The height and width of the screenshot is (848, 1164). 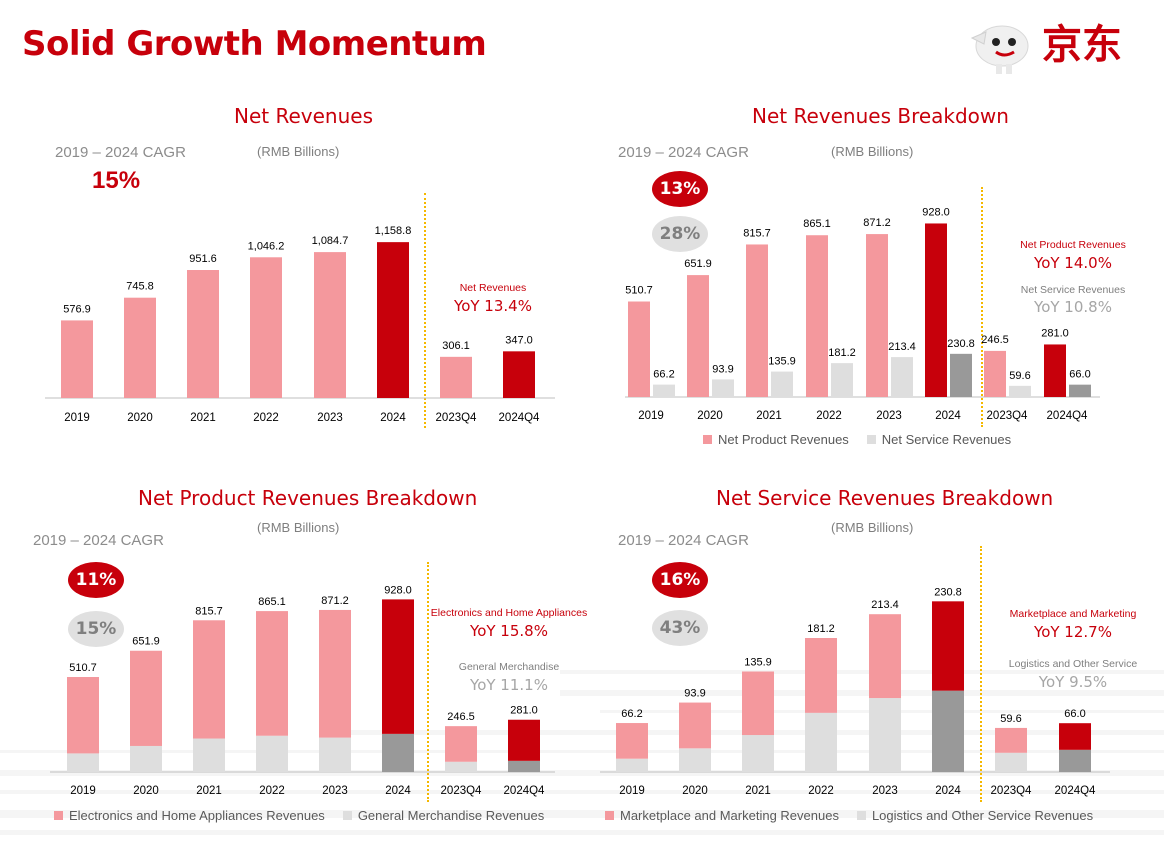 What do you see at coordinates (783, 439) in the screenshot?
I see `legend-label-product: Net Product Revenues` at bounding box center [783, 439].